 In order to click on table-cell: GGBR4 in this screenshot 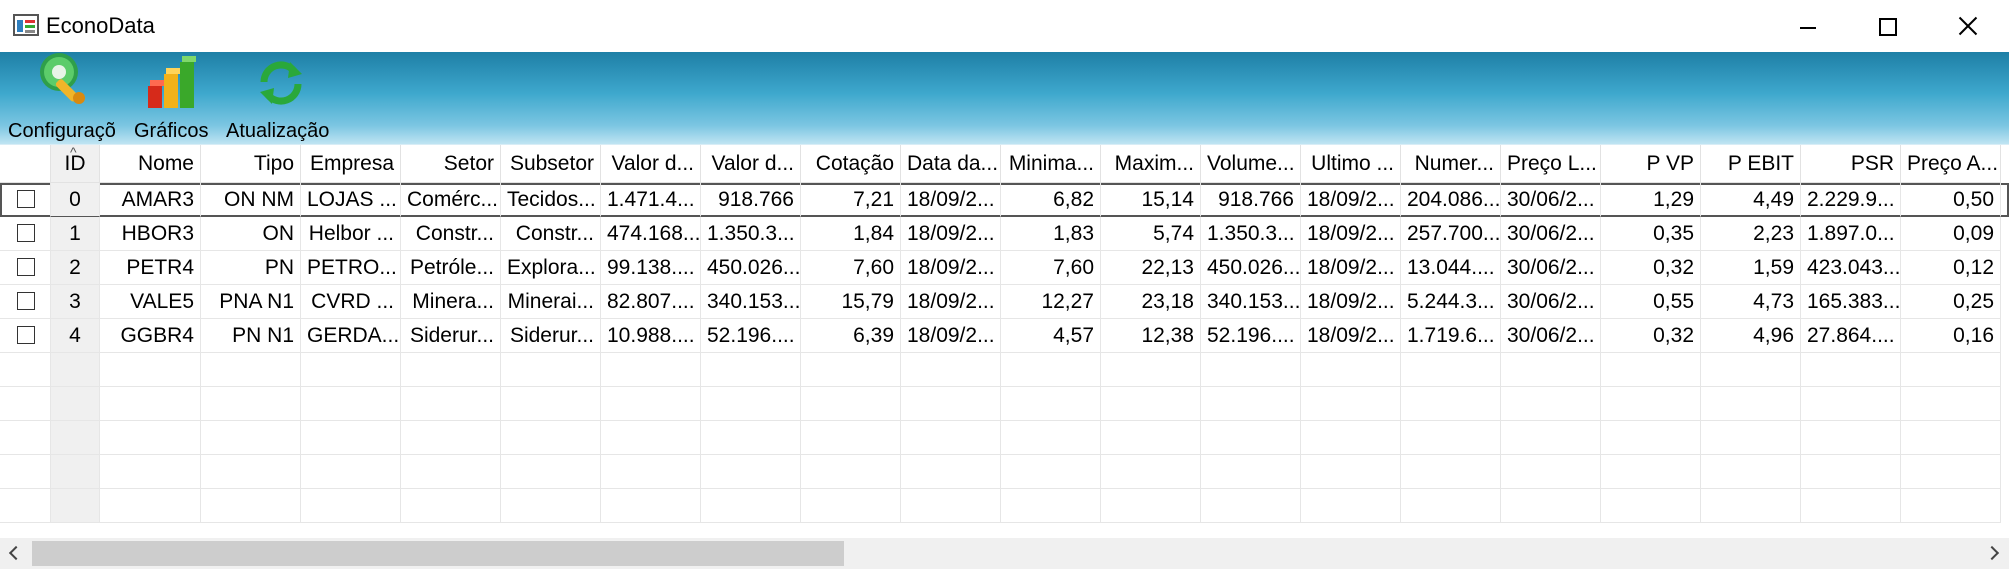, I will do `click(150, 336)`.